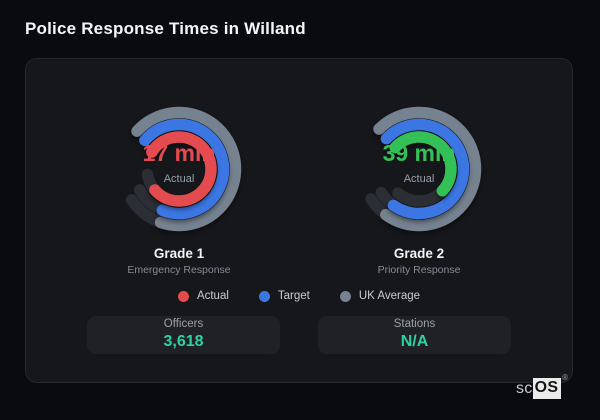 Image resolution: width=600 pixels, height=420 pixels. Describe the element at coordinates (389, 296) in the screenshot. I see `legend-label-uk-average: UK Average` at that location.